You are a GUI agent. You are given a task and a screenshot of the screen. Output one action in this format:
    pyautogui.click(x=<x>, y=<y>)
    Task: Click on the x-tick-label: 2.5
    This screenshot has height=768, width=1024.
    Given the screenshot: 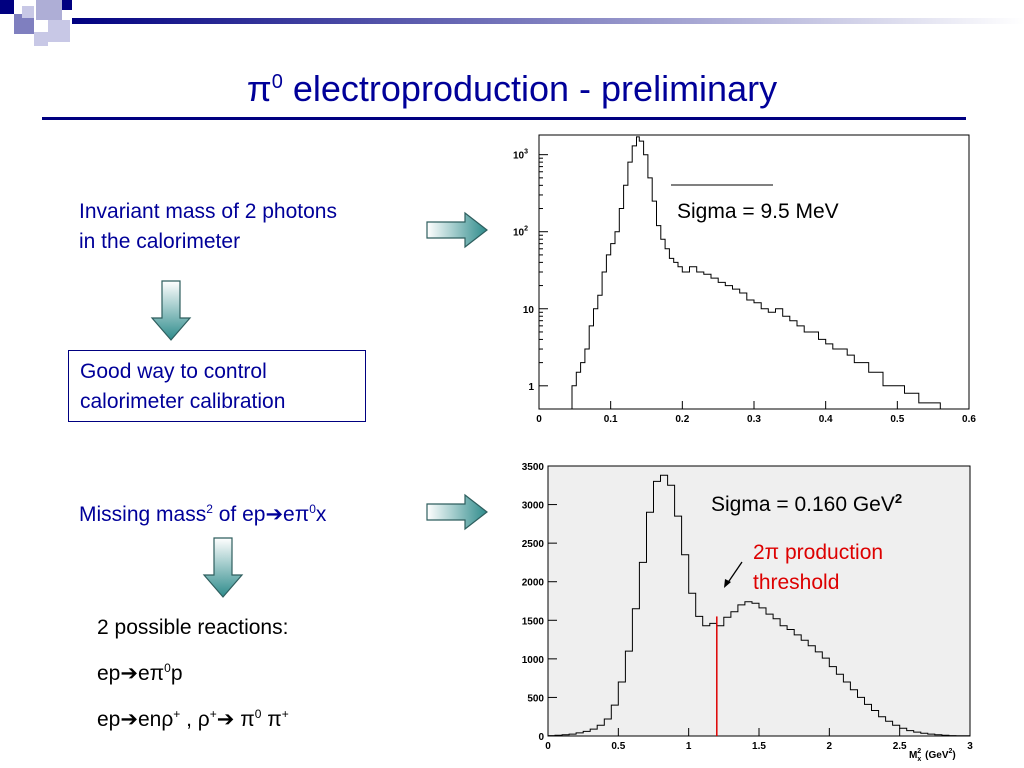 What is the action you would take?
    pyautogui.click(x=900, y=746)
    